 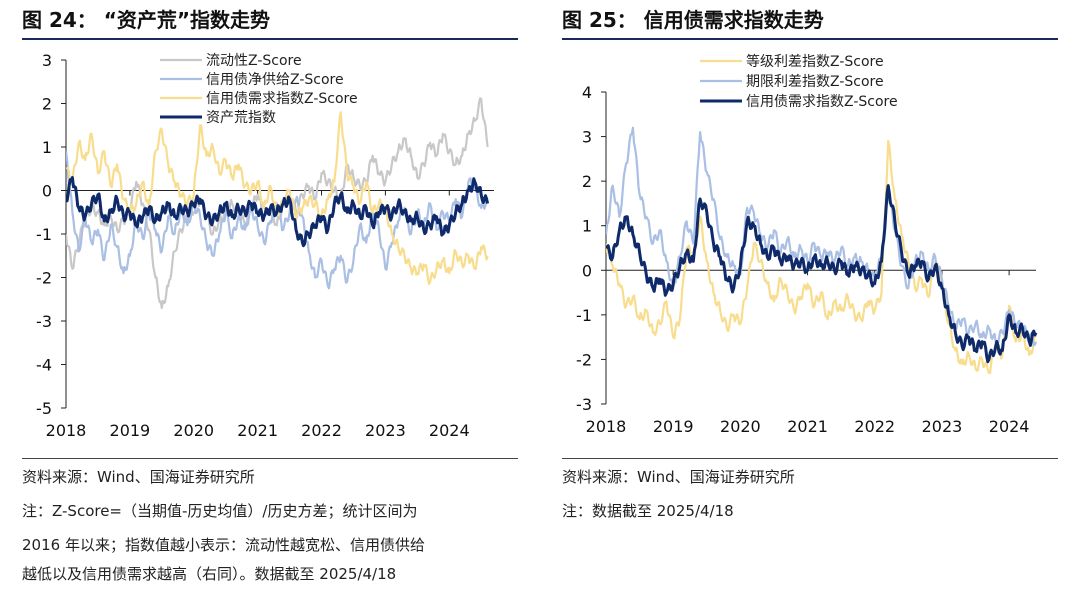 What do you see at coordinates (146, 20) in the screenshot?
I see `figure-24-title: 图 24： “资产荒”指数走势` at bounding box center [146, 20].